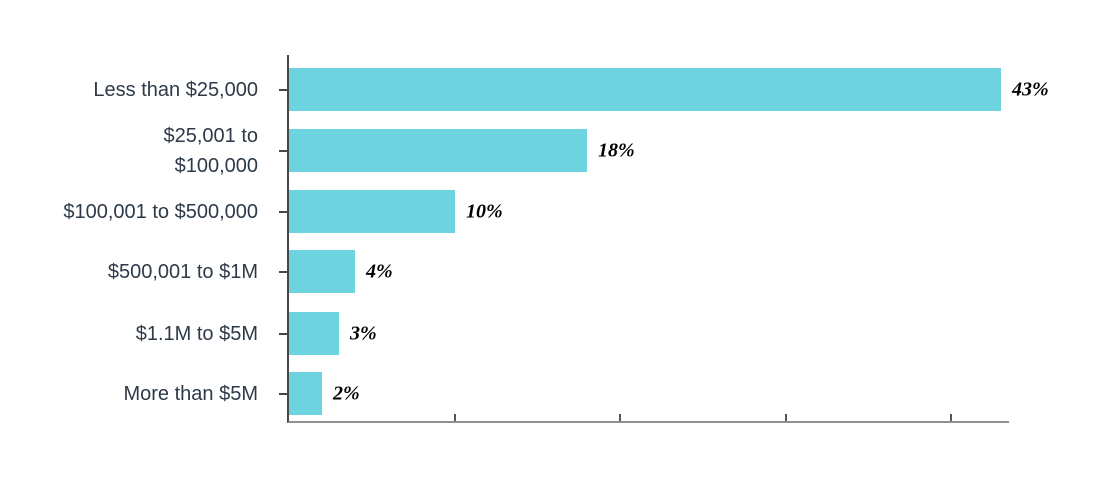 This screenshot has height=499, width=1104. Describe the element at coordinates (1030, 89) in the screenshot. I see `value-label: 43%` at that location.